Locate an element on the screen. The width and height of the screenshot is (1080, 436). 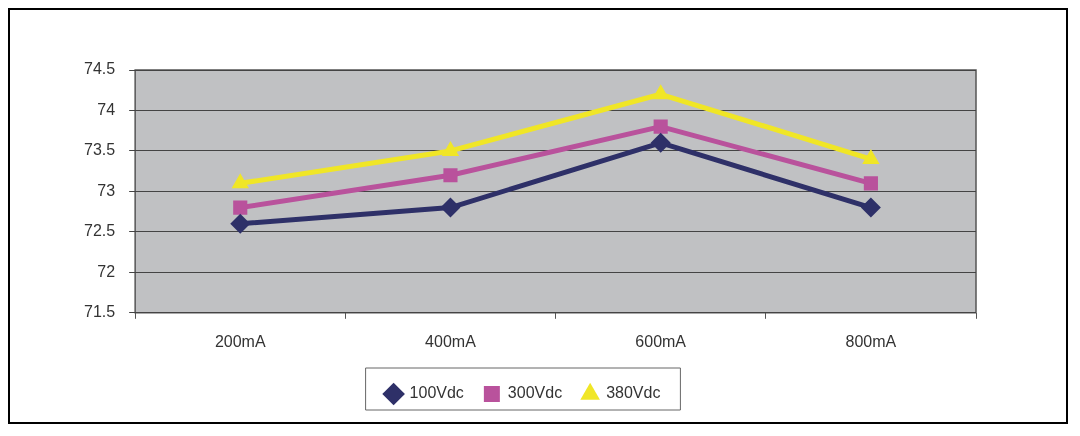
y-tick-label: 72 is located at coordinates (106, 271).